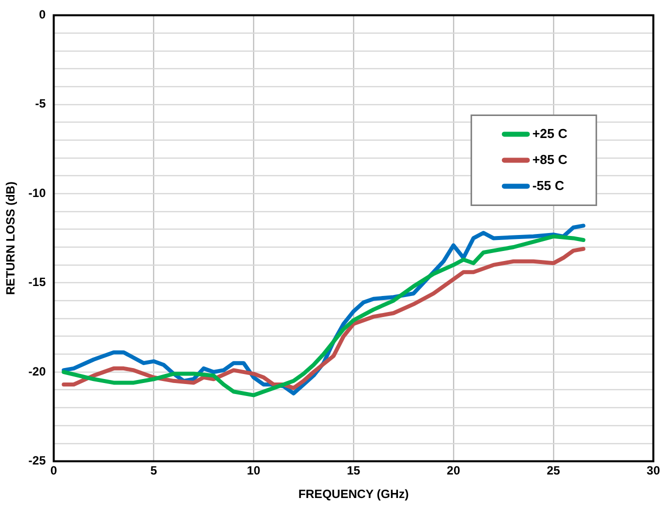 The height and width of the screenshot is (510, 663). I want to click on legend-label: +25 C, so click(550, 133).